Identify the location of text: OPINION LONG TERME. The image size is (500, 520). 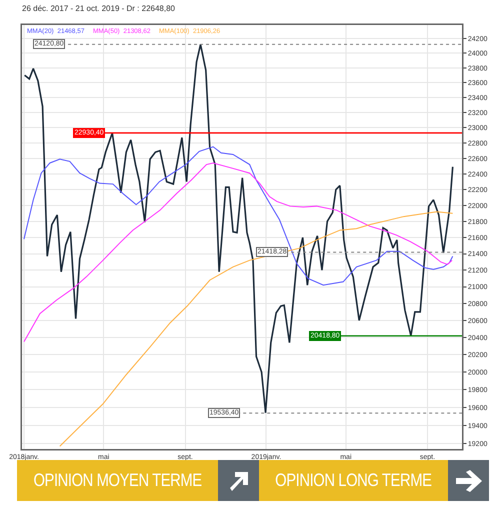
(353, 480).